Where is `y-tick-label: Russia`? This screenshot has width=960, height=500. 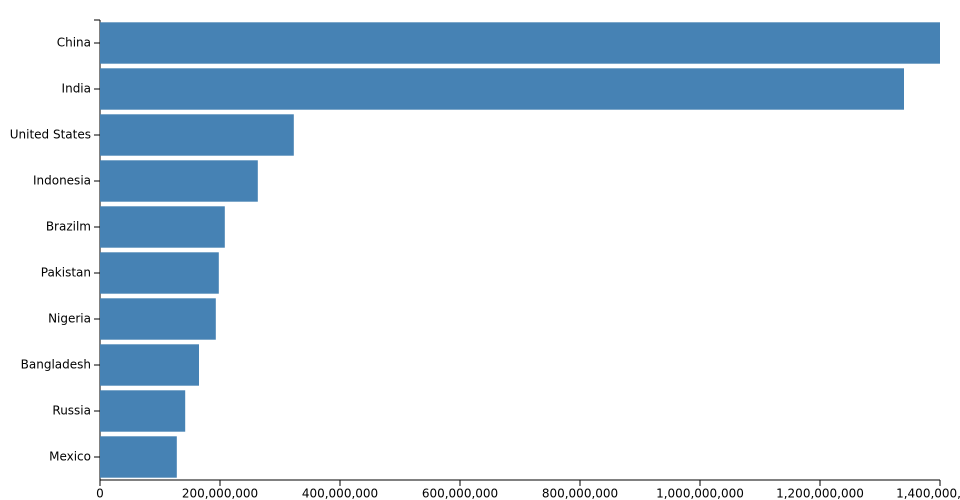
y-tick-label: Russia is located at coordinates (71, 411).